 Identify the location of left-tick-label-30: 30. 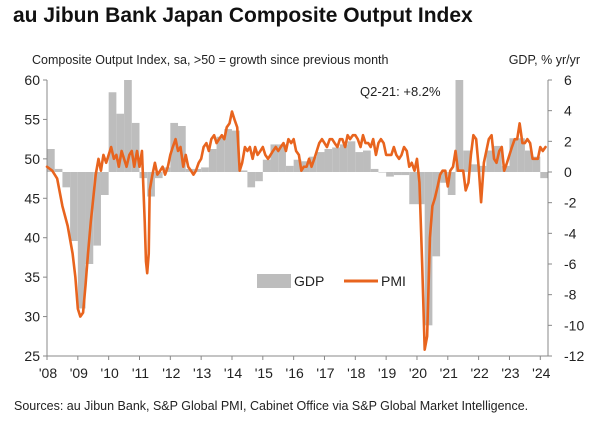
(32, 317).